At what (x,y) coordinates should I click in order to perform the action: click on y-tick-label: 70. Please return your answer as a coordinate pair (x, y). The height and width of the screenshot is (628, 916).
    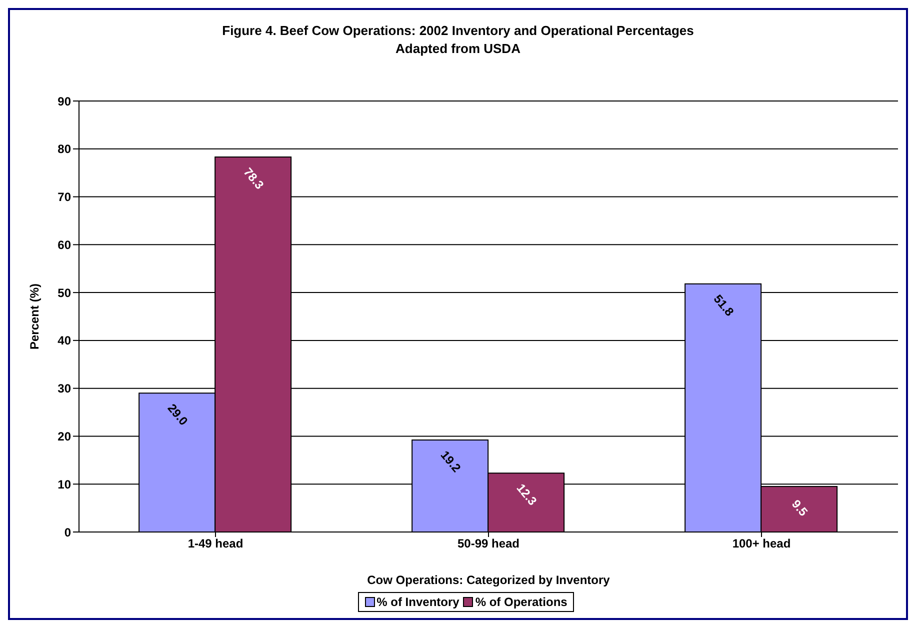
    Looking at the image, I should click on (65, 197).